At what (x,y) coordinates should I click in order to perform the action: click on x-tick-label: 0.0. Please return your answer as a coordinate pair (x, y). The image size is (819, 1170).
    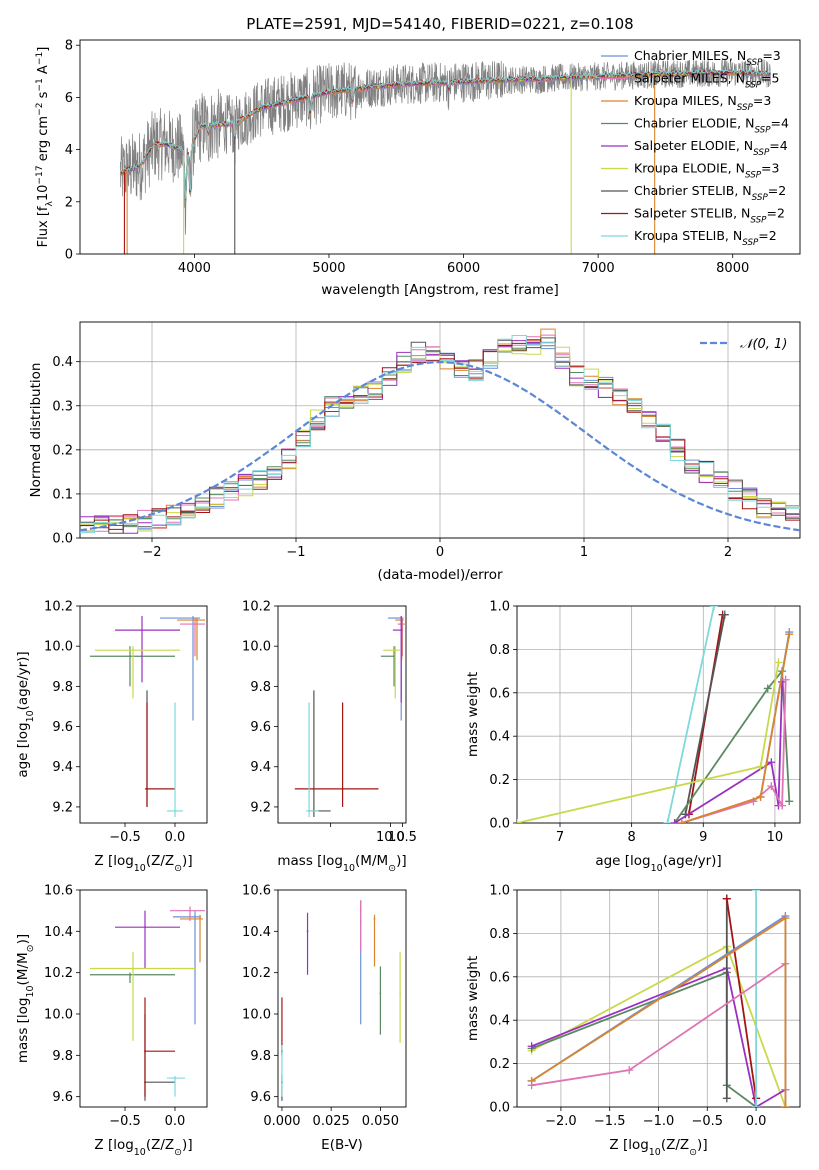
    Looking at the image, I should click on (756, 1121).